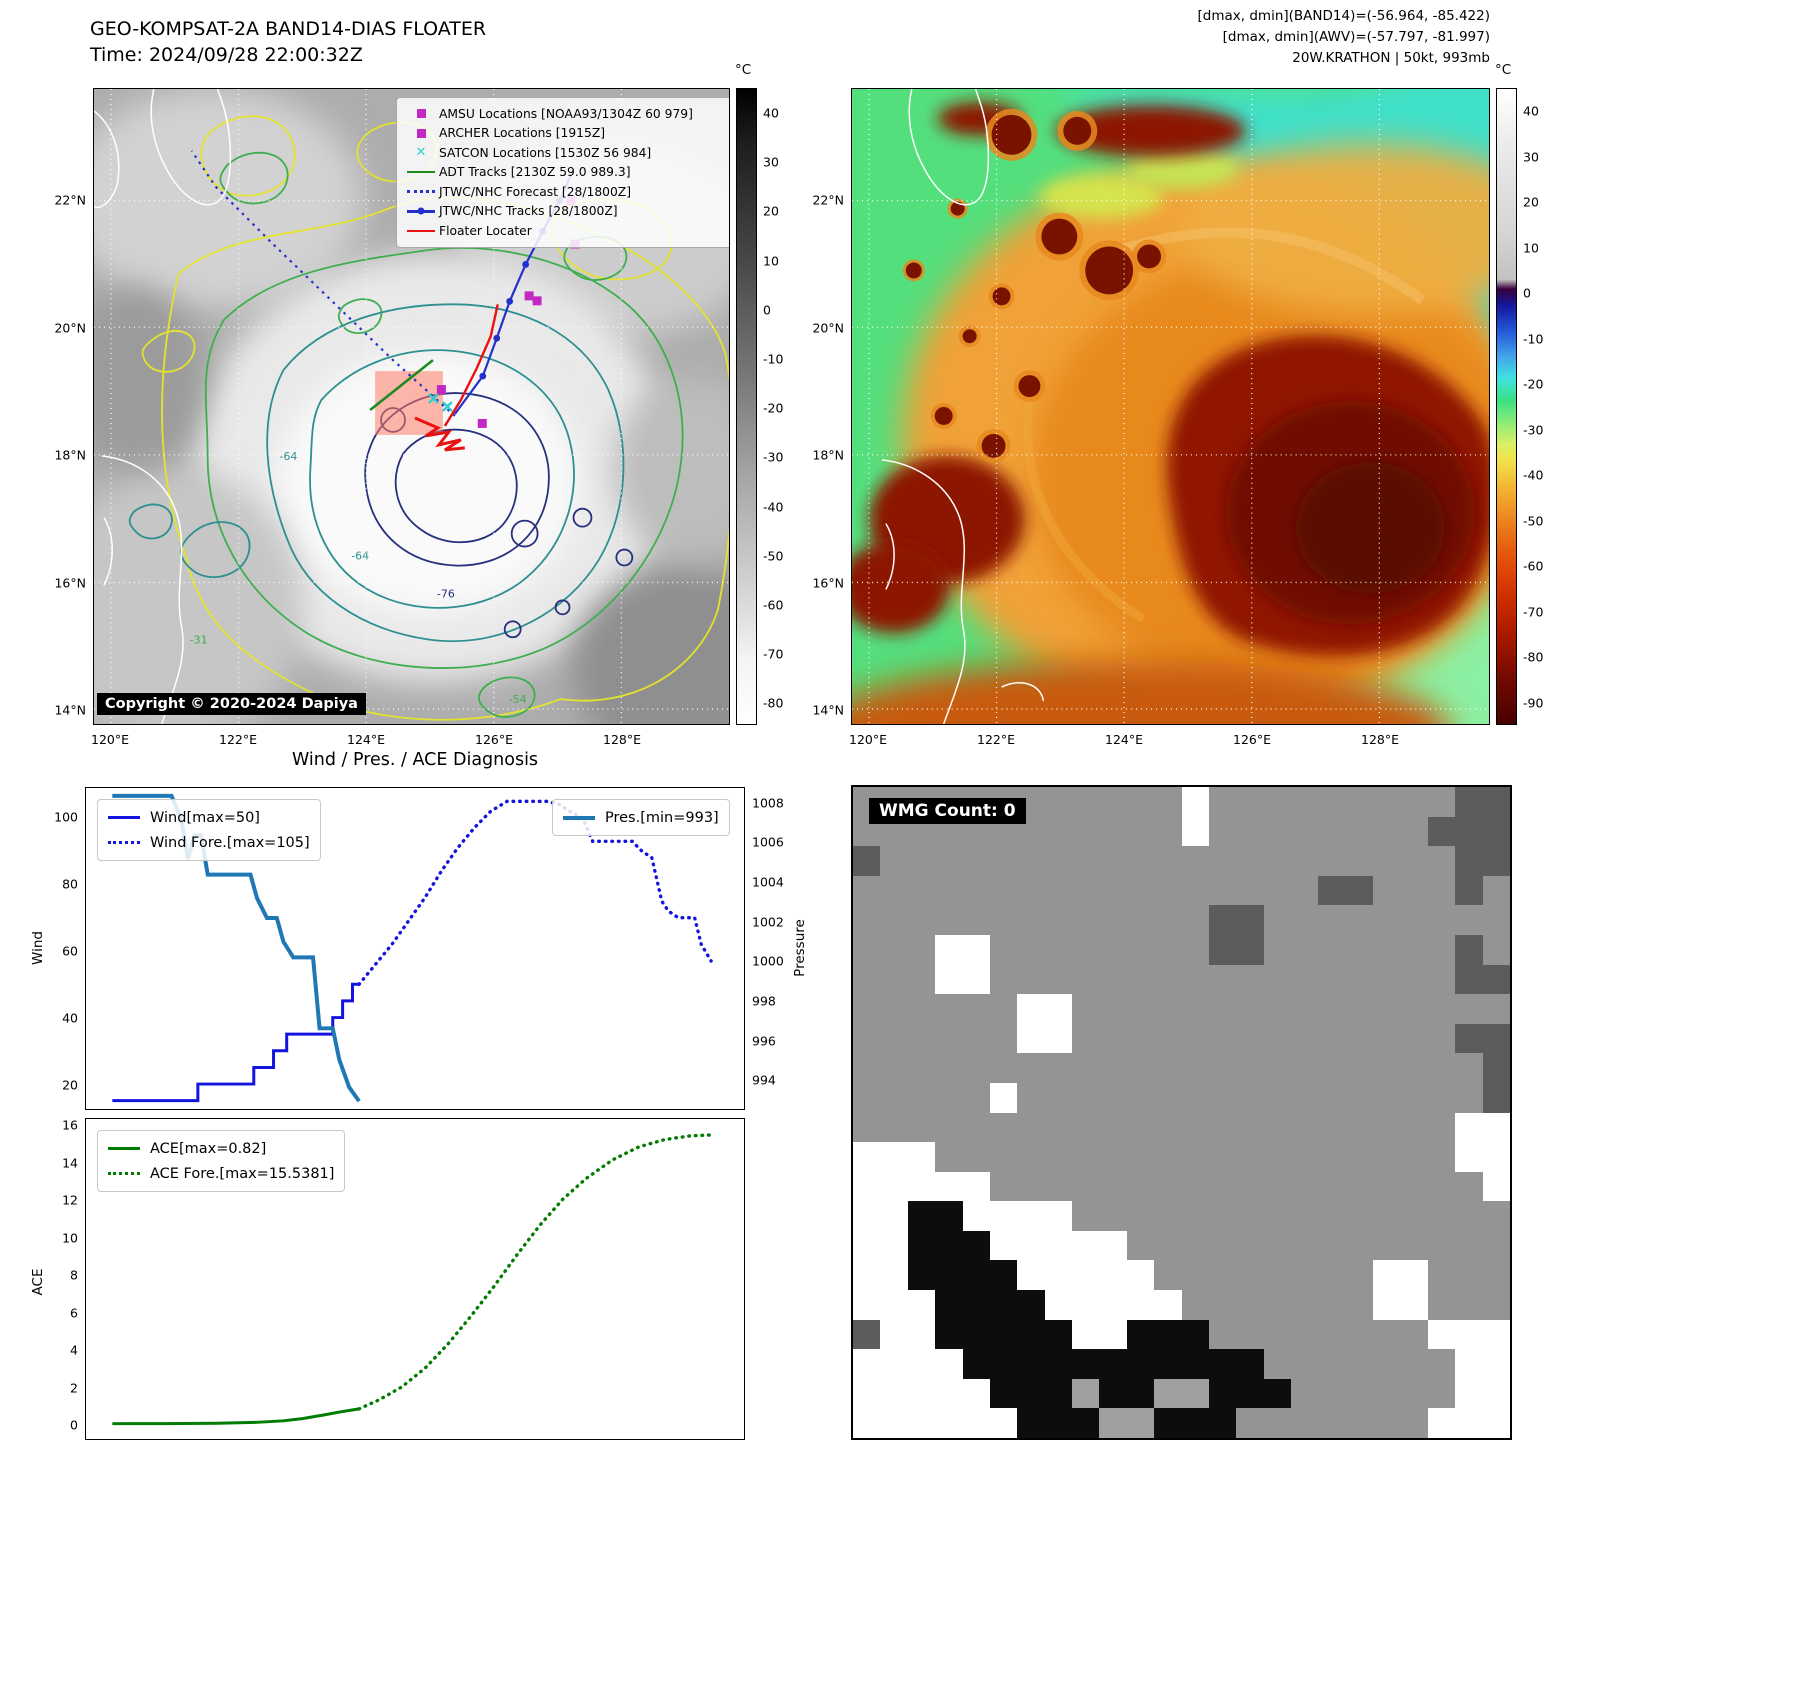 This screenshot has width=1797, height=1690. I want to click on tick-label: 10, so click(1531, 247).